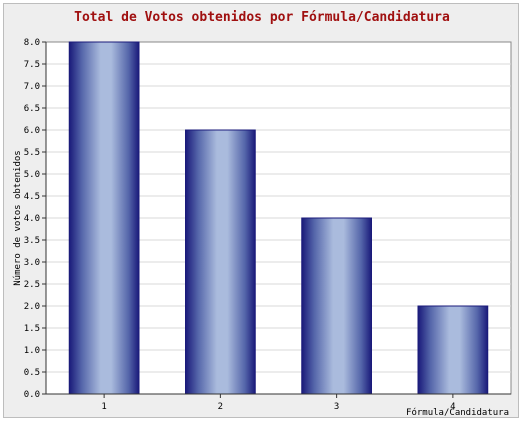 This screenshot has width=524, height=423. I want to click on x-tick-label: 2, so click(220, 407).